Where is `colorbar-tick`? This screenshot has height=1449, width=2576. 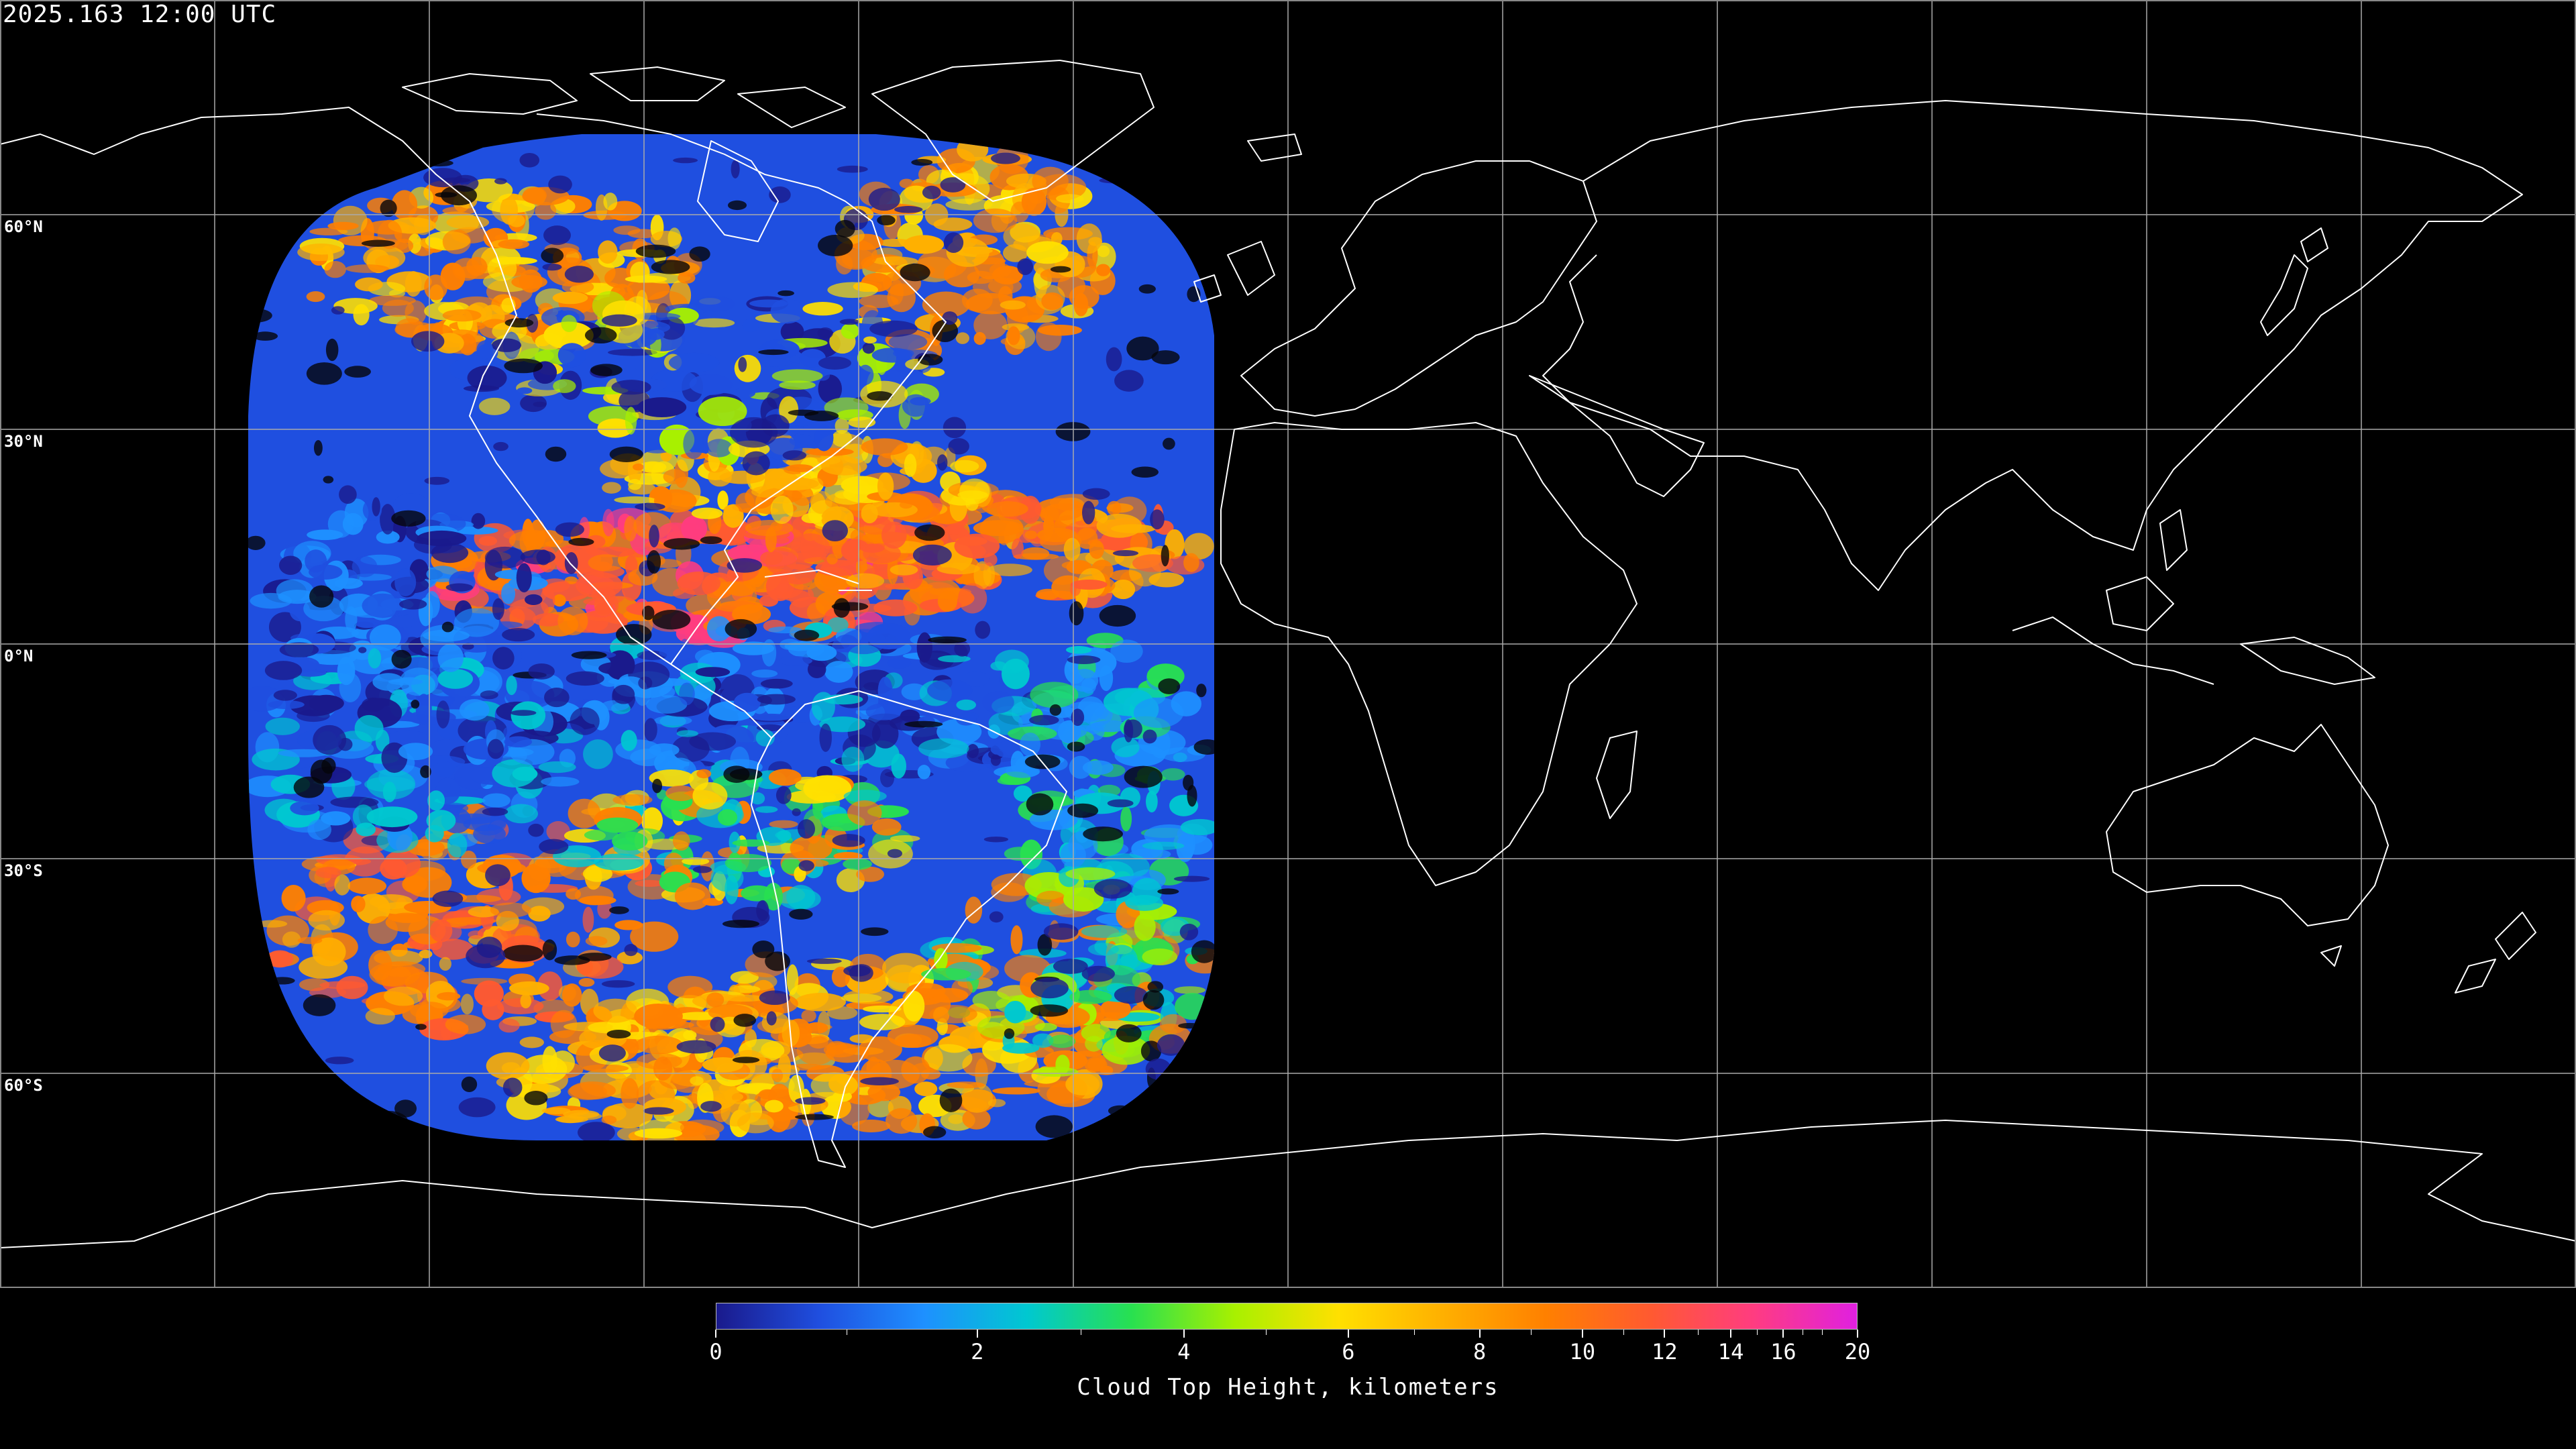 colorbar-tick is located at coordinates (1184, 1334).